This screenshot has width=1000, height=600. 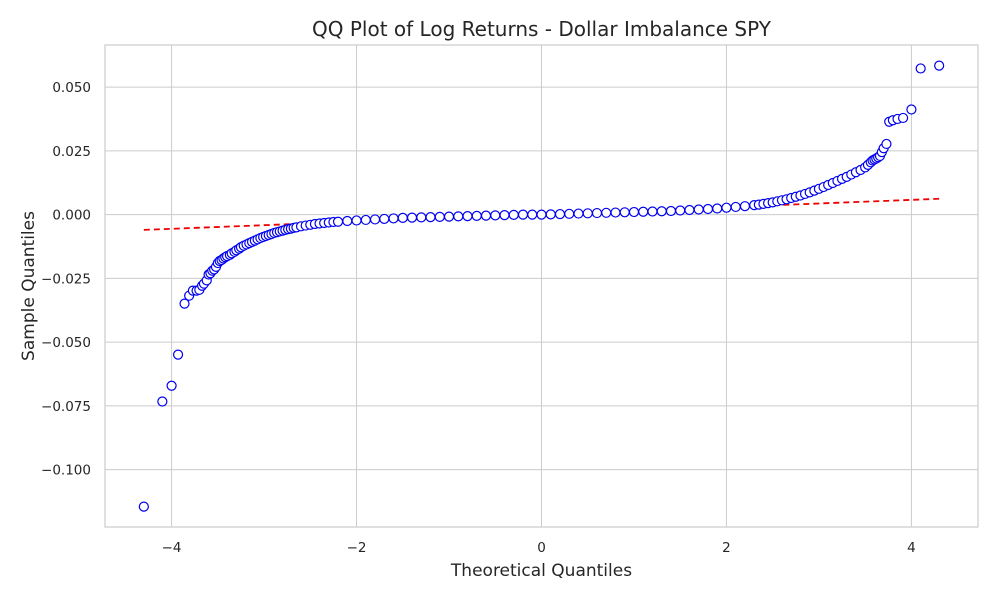 I want to click on y-tick-label: −0.100, so click(x=66, y=471).